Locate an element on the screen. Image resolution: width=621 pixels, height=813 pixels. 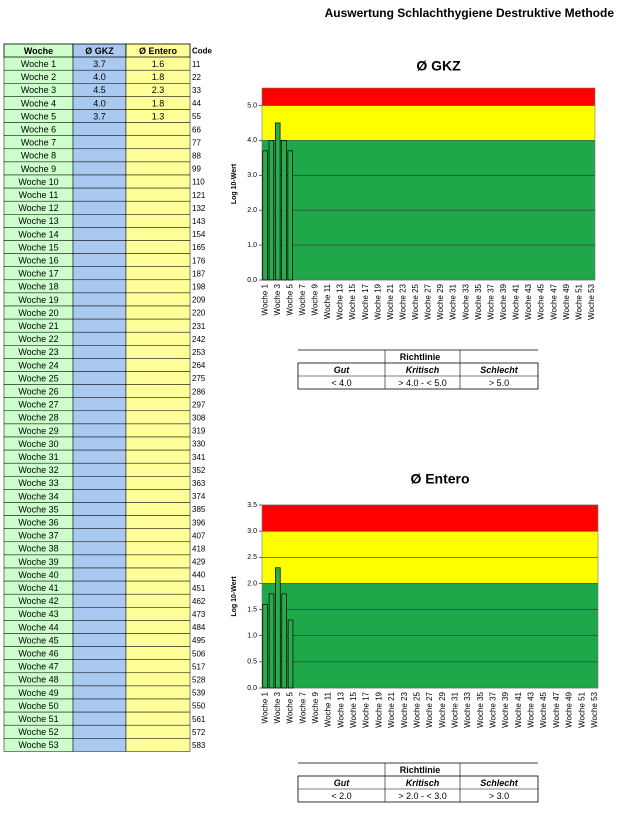
code-text: 539 is located at coordinates (199, 693).